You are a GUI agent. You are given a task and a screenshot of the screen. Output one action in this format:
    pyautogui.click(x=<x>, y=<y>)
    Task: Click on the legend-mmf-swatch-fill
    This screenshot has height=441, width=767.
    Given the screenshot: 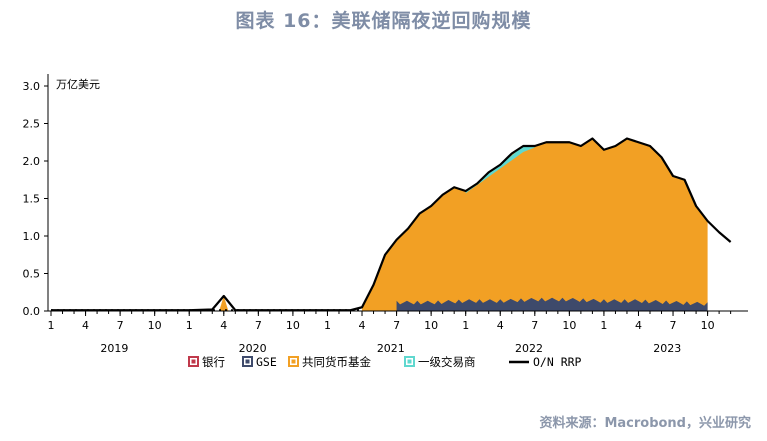 What is the action you would take?
    pyautogui.click(x=293, y=361)
    